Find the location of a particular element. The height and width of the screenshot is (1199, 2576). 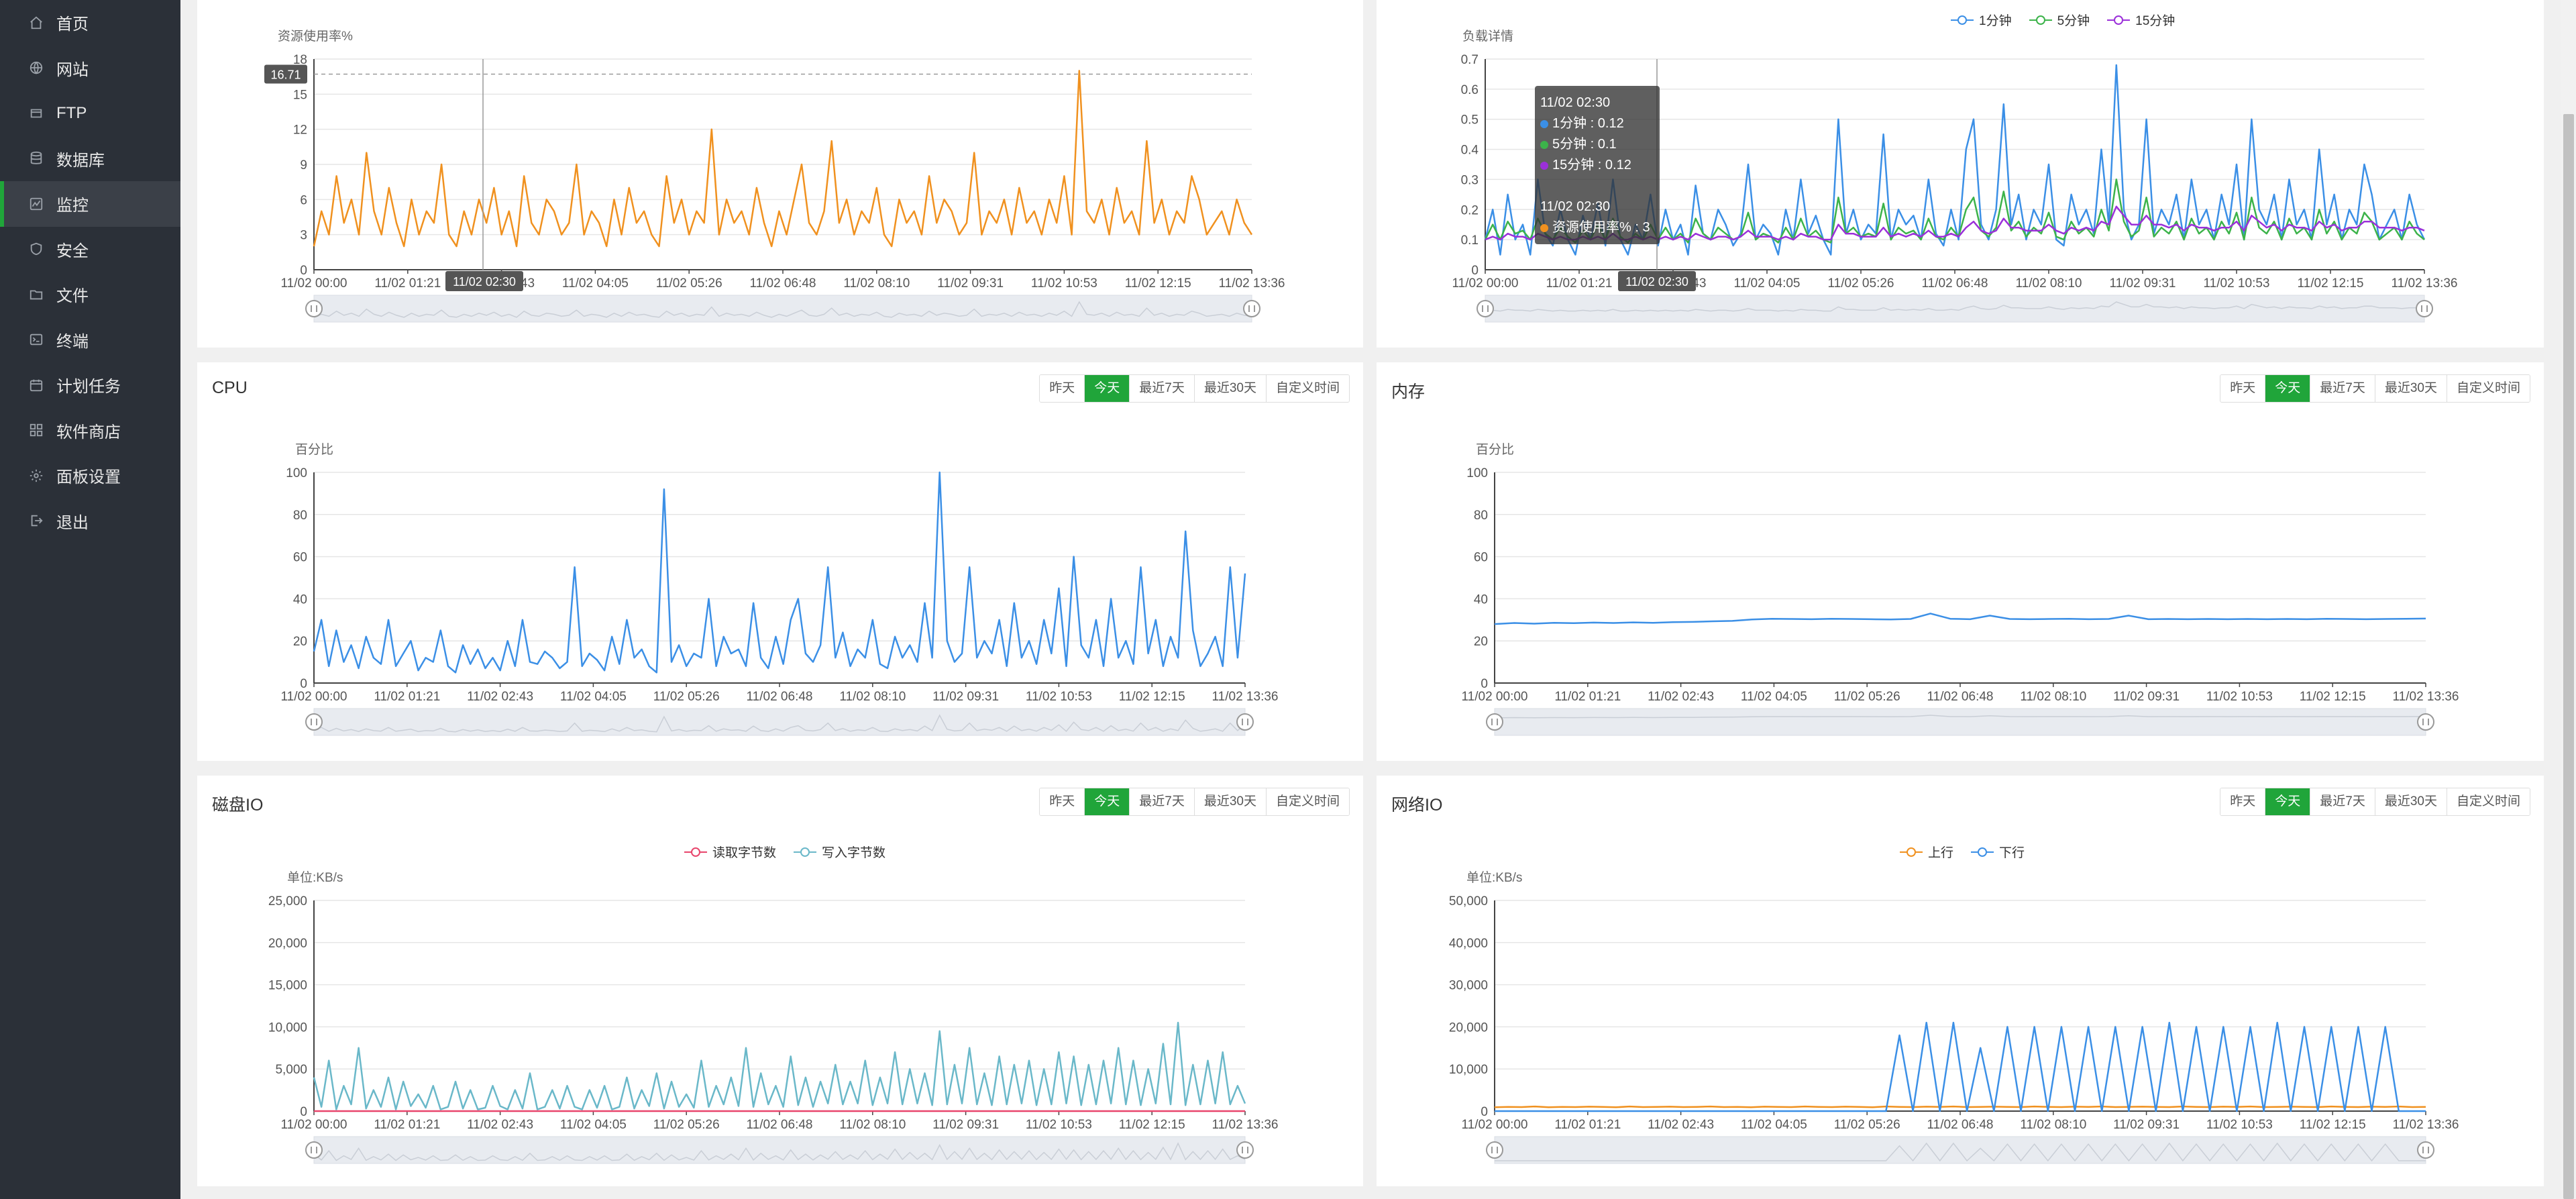

page-scrollbar is located at coordinates (2568, 599).